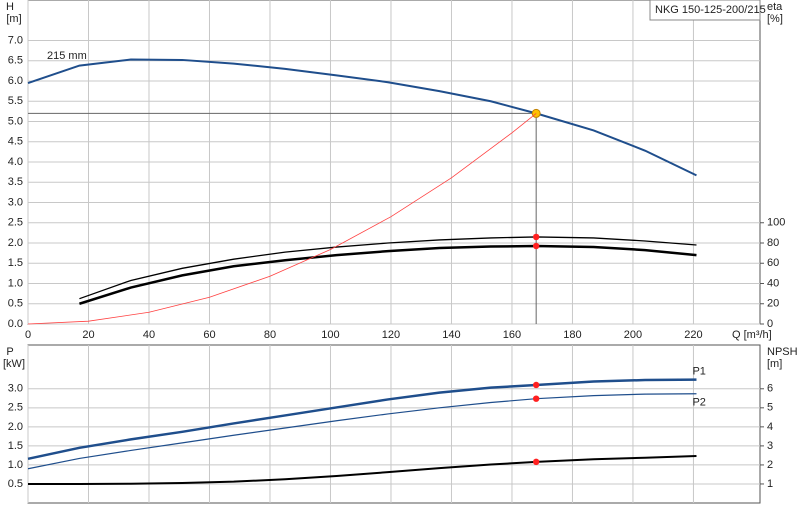  I want to click on y2-tick-label: 4, so click(770, 427).